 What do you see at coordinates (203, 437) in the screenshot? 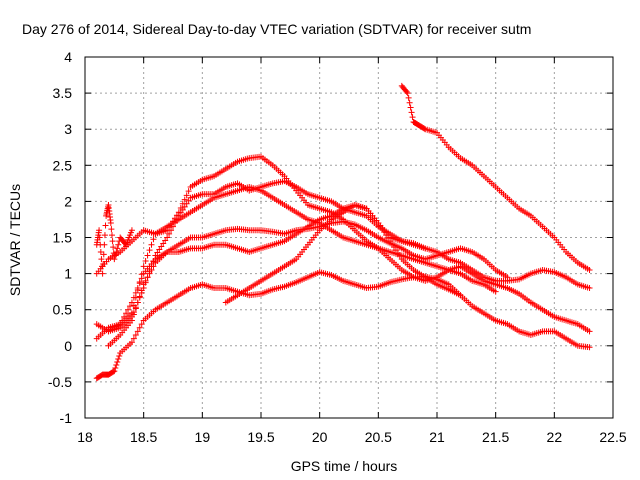
I see `x-tick-label: 19` at bounding box center [203, 437].